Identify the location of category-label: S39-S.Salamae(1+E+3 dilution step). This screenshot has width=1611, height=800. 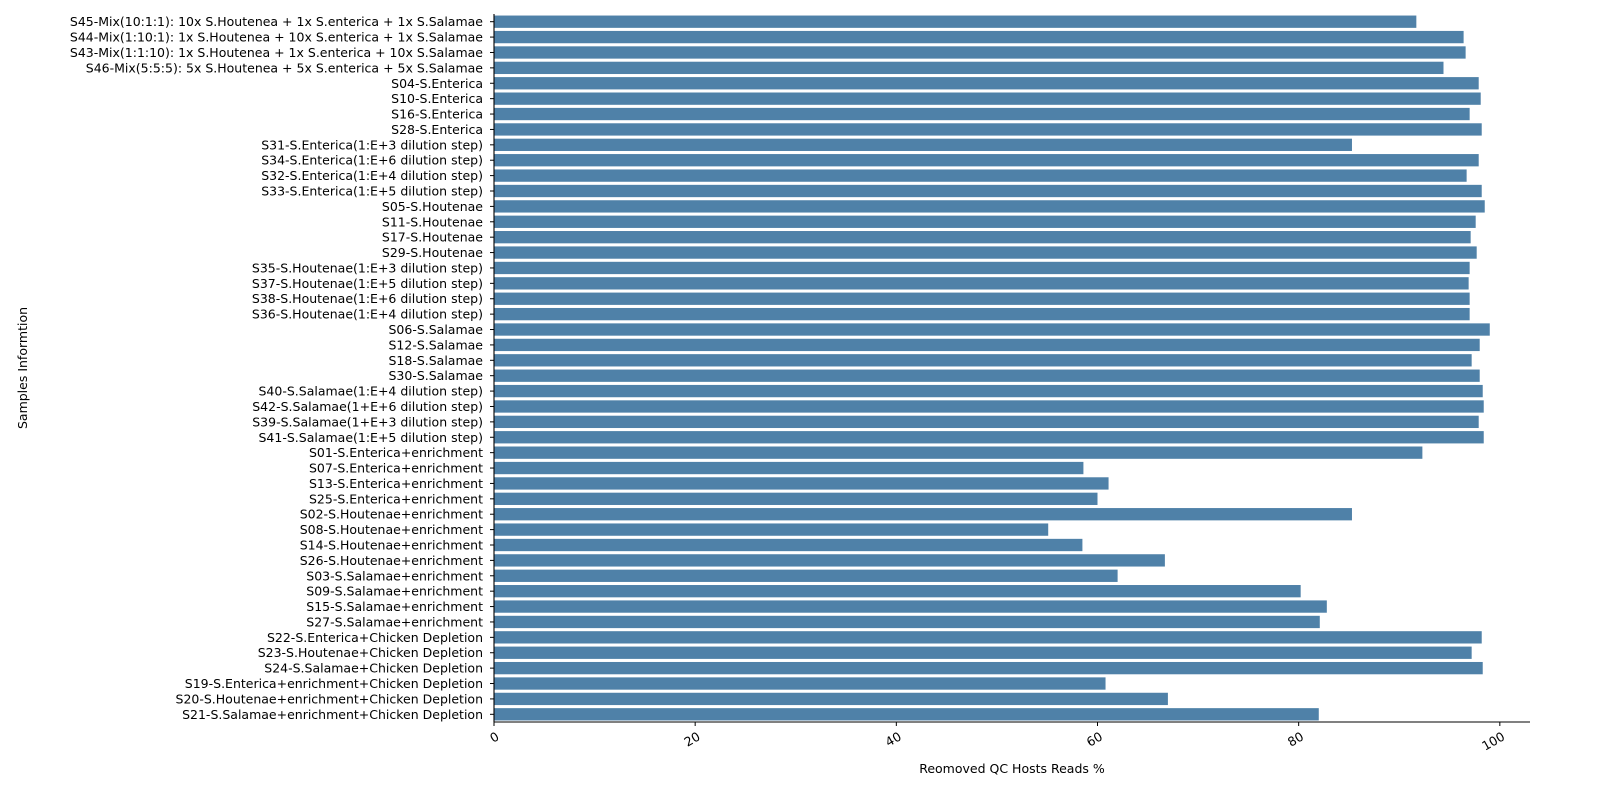
(367, 421).